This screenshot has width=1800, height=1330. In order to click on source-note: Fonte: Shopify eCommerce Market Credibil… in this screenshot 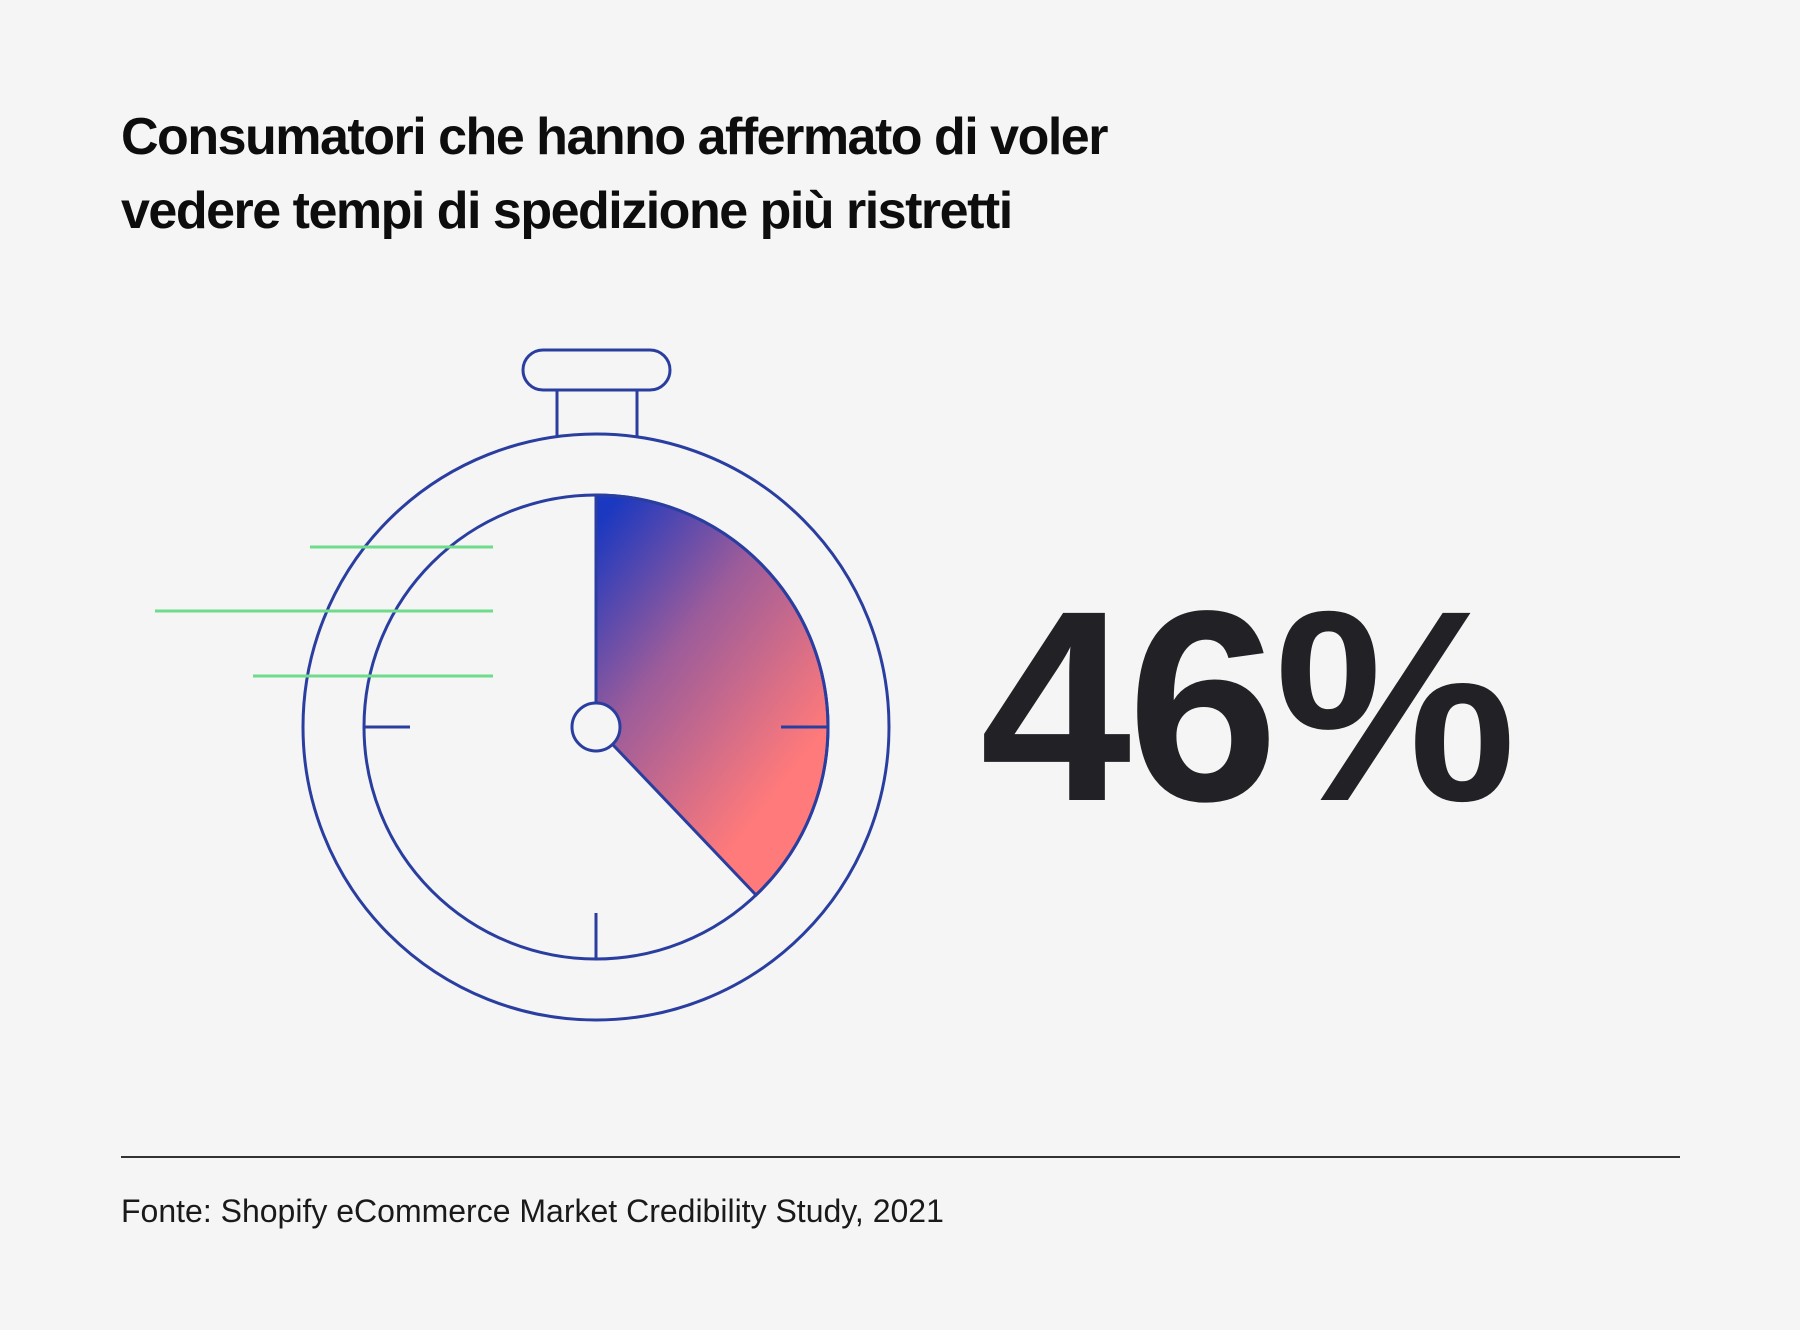, I will do `click(532, 1211)`.